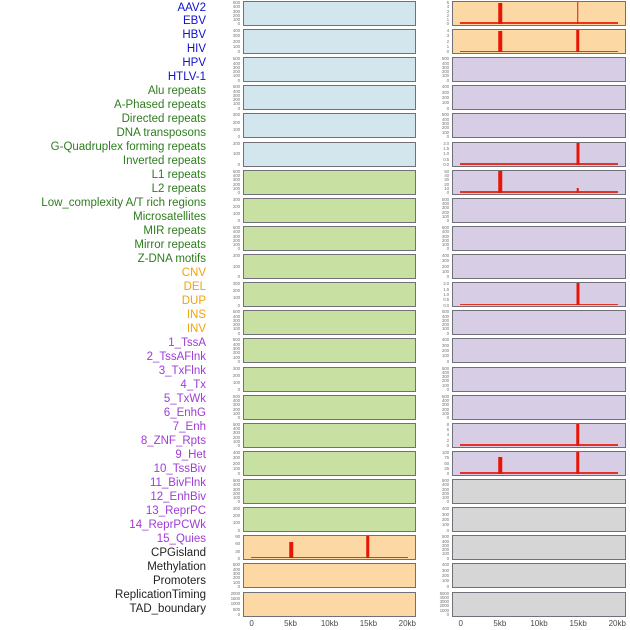 This screenshot has width=630, height=630. What do you see at coordinates (539, 98) in the screenshot?
I see `panel-right-2-tssaflnk` at bounding box center [539, 98].